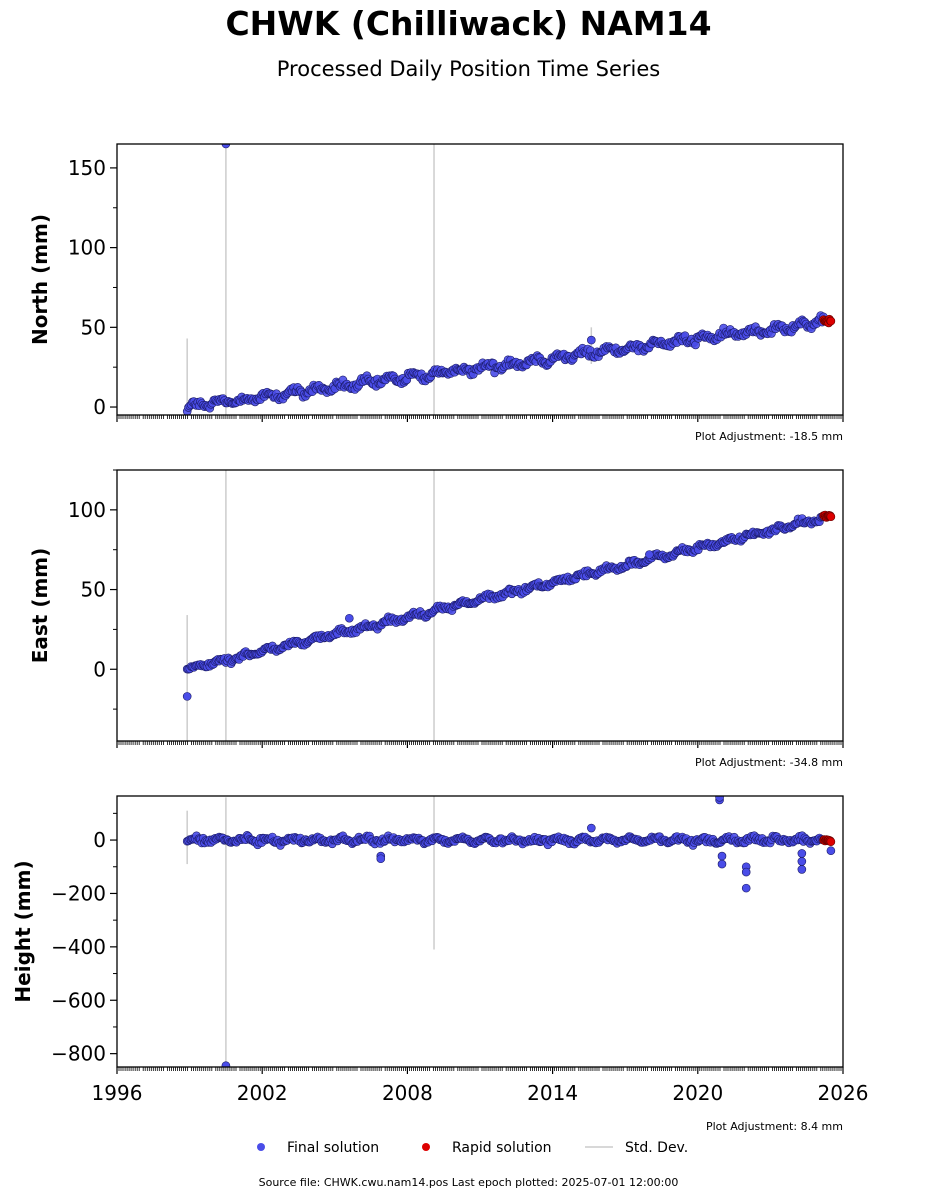 The image size is (937, 1200). I want to click on y-tick-label: −800, so click(78, 1054).